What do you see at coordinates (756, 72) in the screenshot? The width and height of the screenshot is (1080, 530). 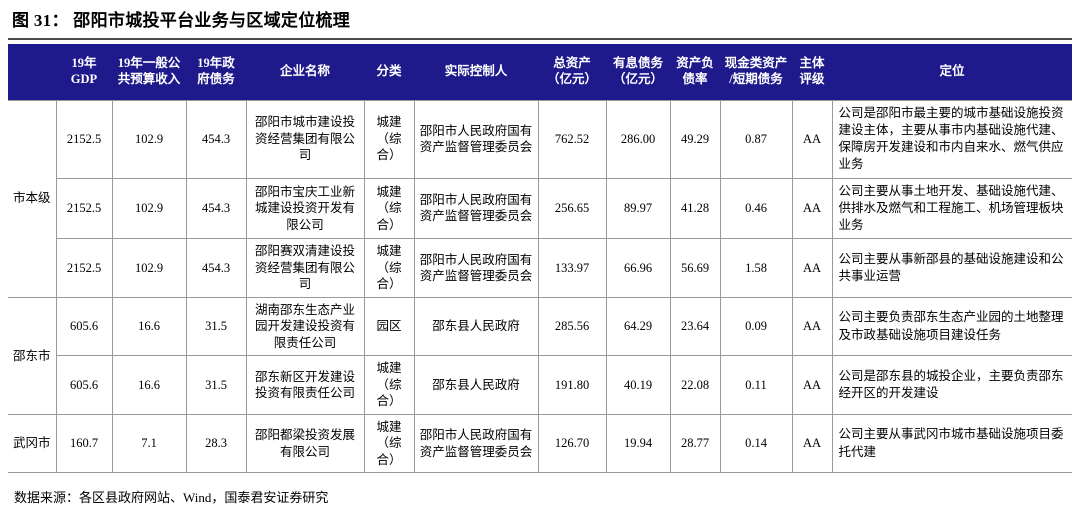 I see `col-header-cash_short_debt: 现金类资产/短期债务` at bounding box center [756, 72].